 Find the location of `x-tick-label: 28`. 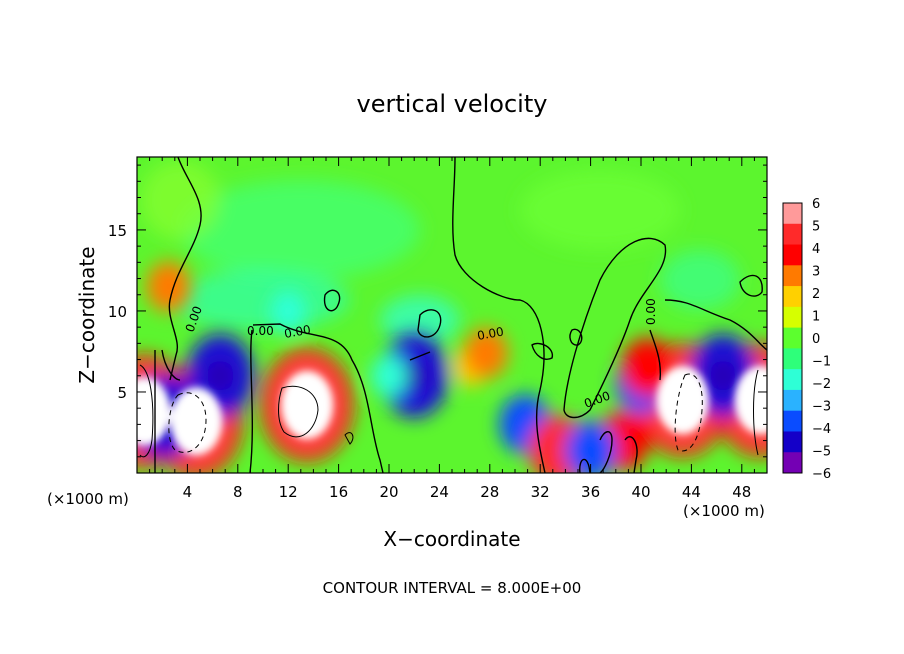

x-tick-label: 28 is located at coordinates (489, 492).